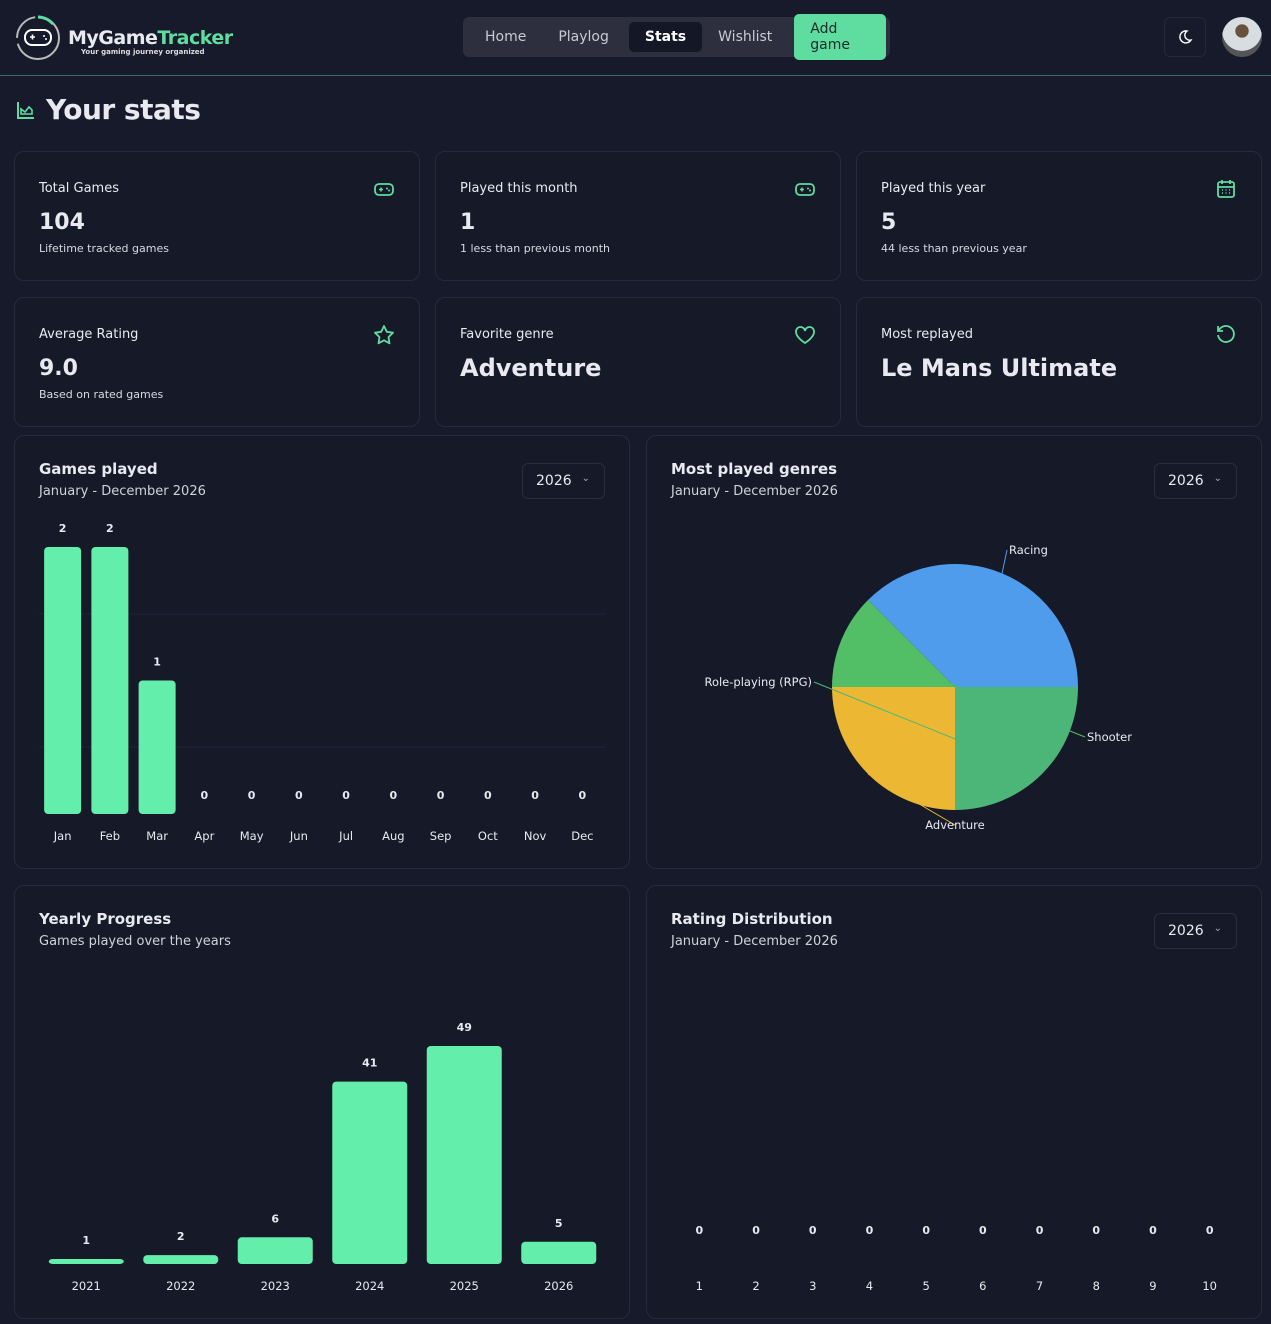  What do you see at coordinates (488, 836) in the screenshot?
I see `x-tick-label: Oct` at bounding box center [488, 836].